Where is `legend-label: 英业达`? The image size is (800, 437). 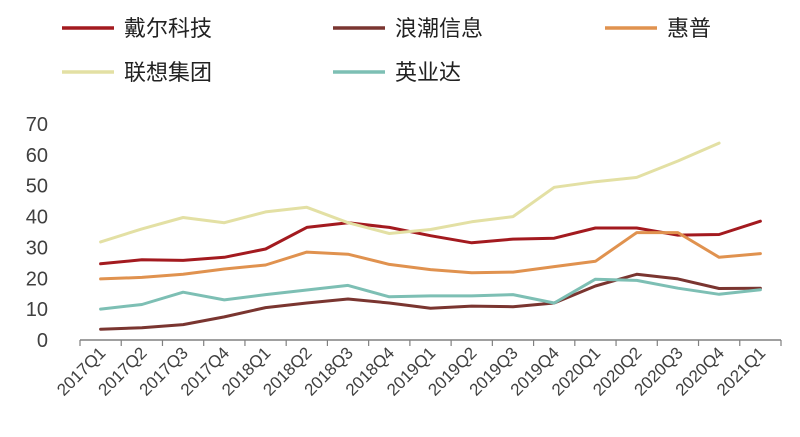 legend-label: 英业达 is located at coordinates (428, 73).